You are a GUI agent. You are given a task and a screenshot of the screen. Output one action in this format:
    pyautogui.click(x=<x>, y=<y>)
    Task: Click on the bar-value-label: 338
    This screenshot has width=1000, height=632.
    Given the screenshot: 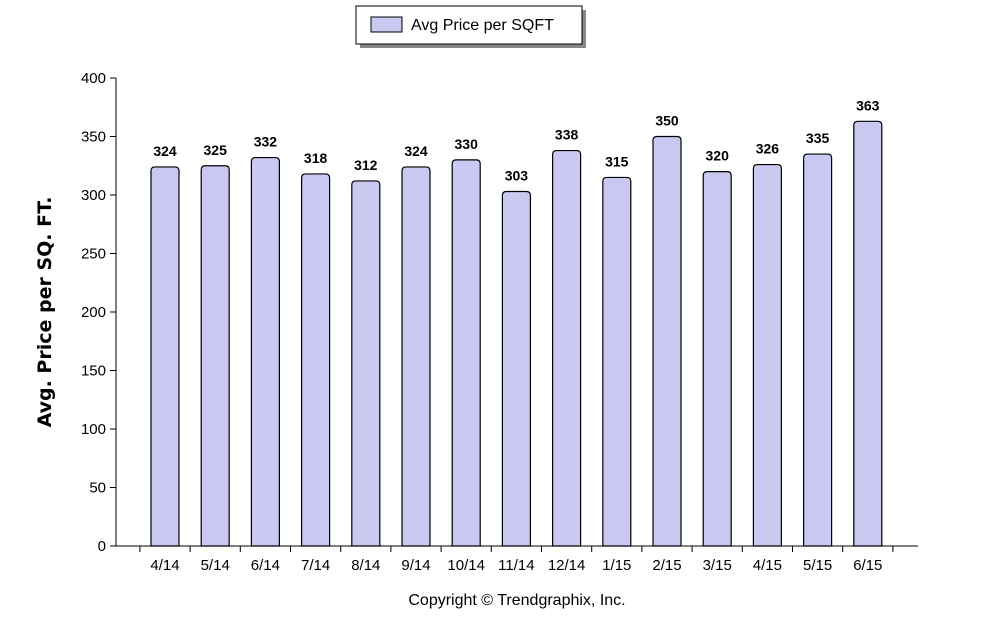 What is the action you would take?
    pyautogui.click(x=567, y=135)
    